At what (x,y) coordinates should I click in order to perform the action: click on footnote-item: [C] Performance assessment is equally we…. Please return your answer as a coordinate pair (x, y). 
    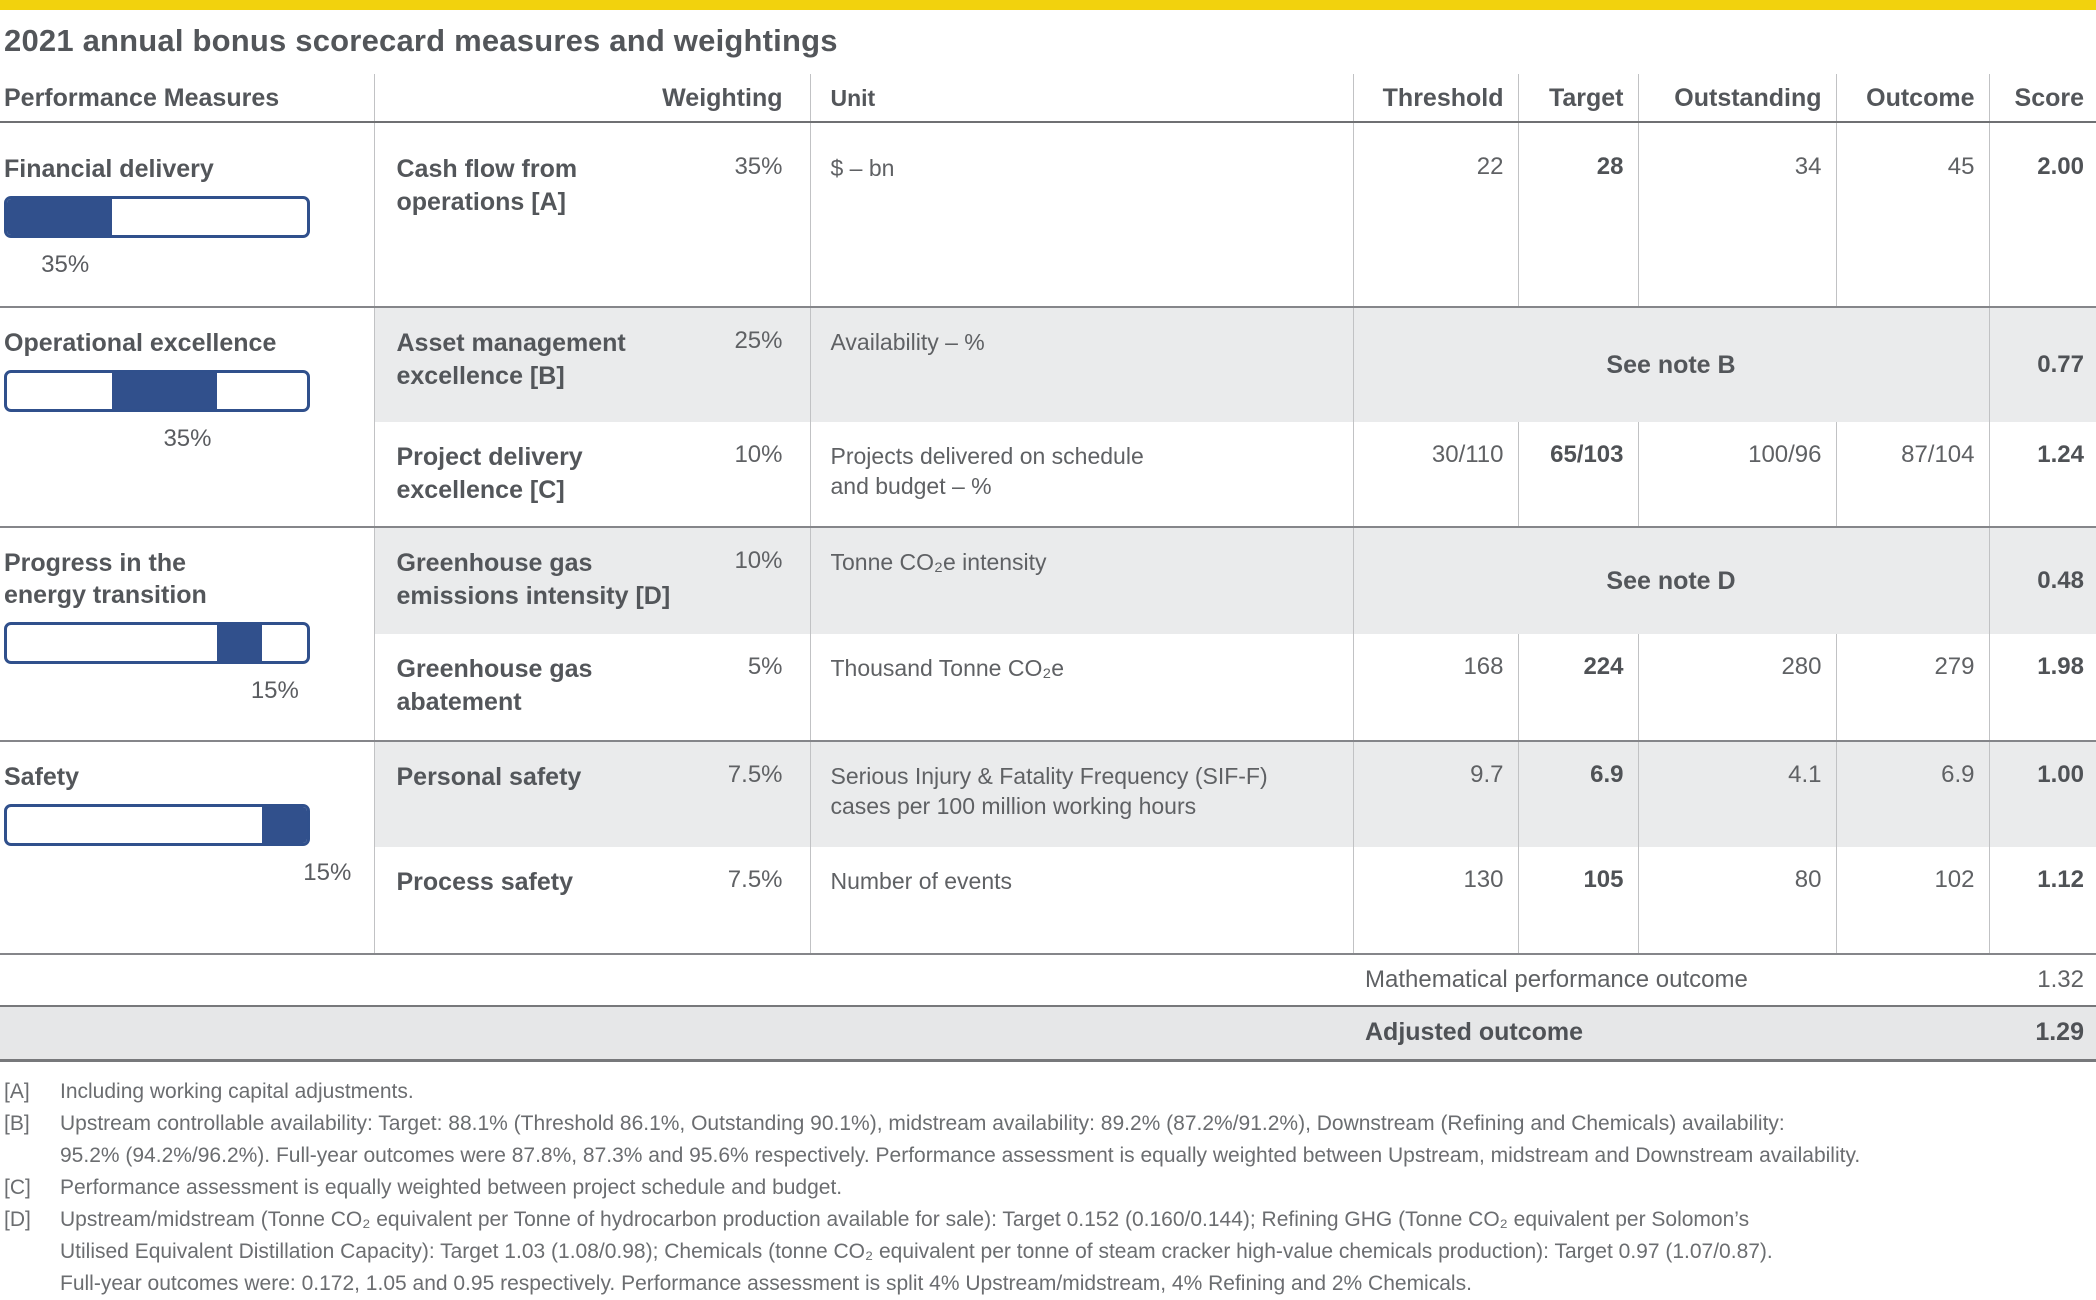
    Looking at the image, I should click on (1048, 1188).